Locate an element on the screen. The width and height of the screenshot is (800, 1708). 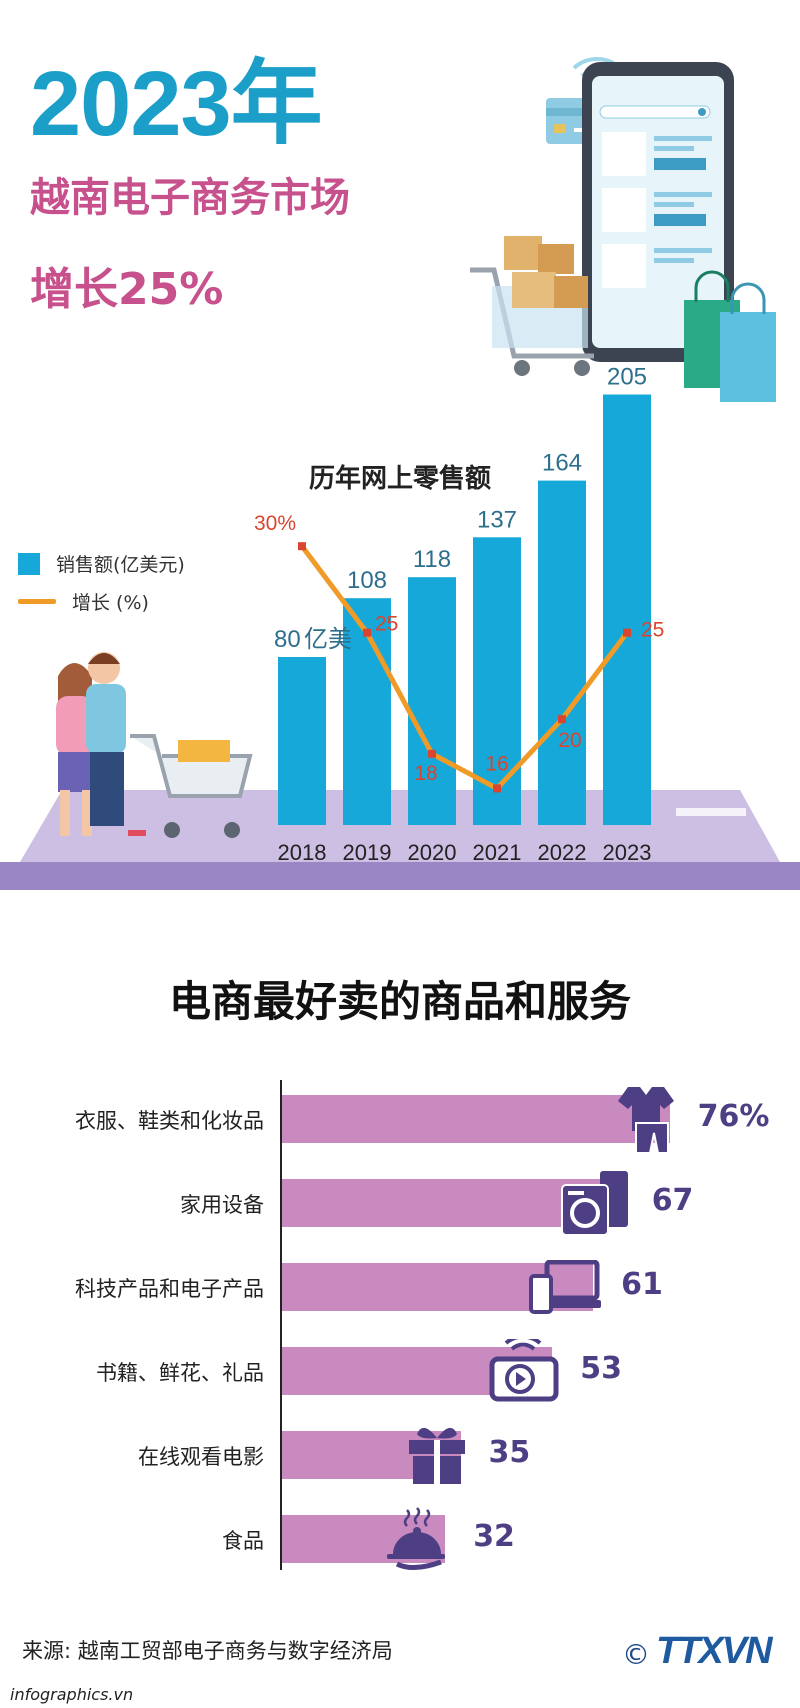
hbar-value-label: 67 is located at coordinates (672, 1200).